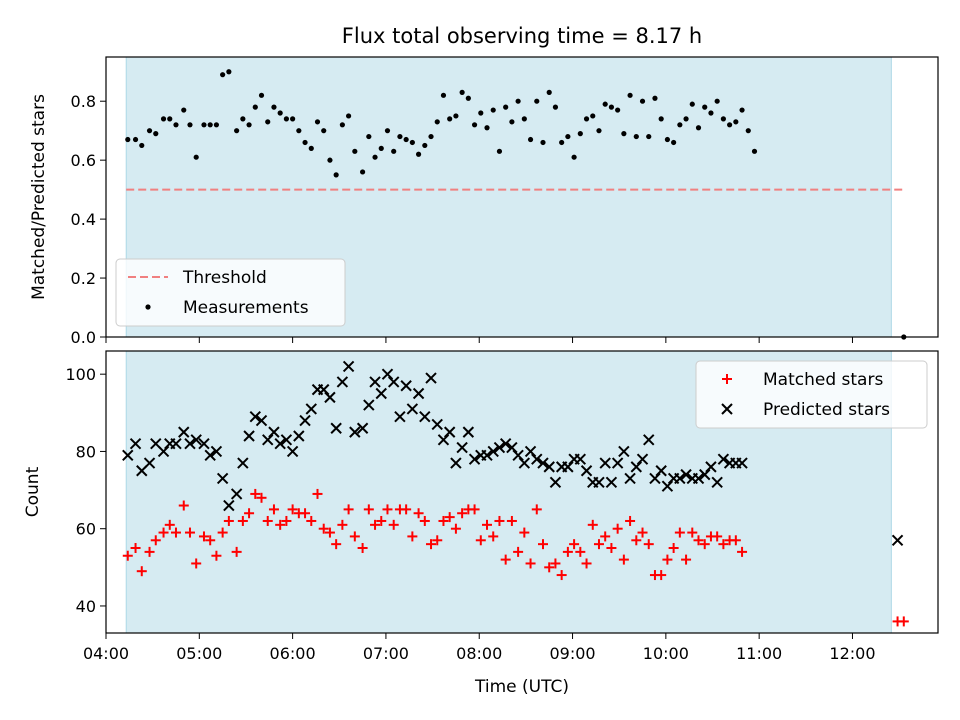  Describe the element at coordinates (230, 292) in the screenshot. I see `top-legend: Threshold Measurements` at that location.